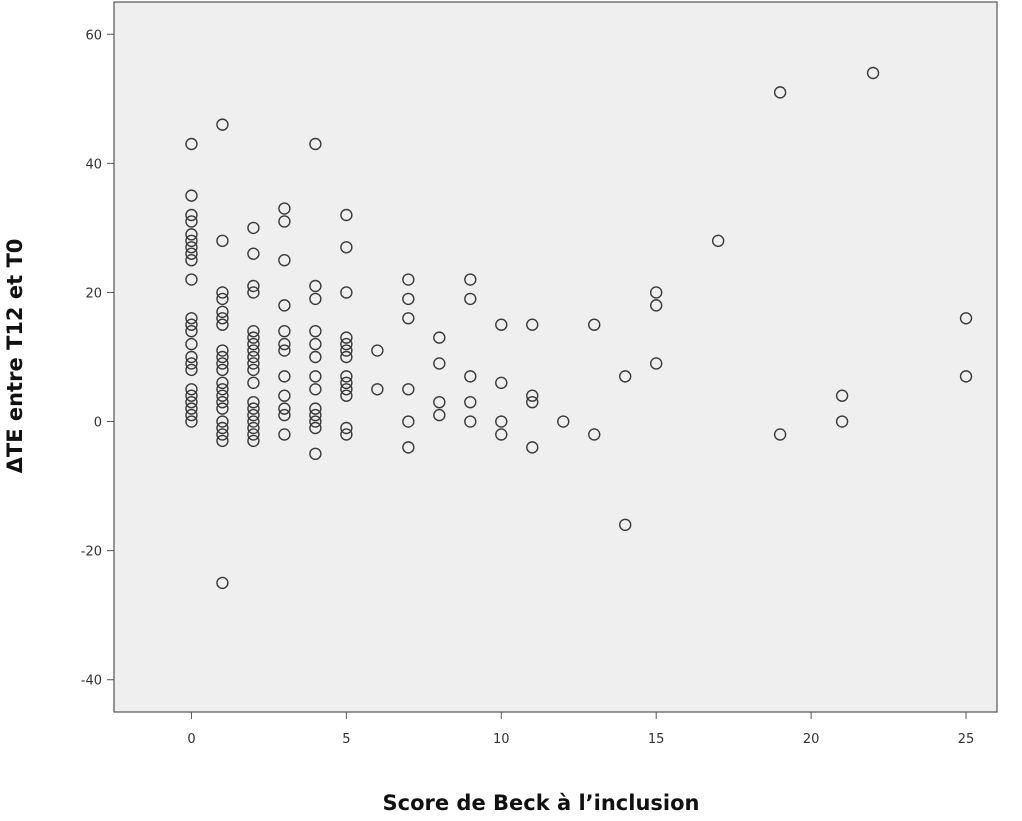  What do you see at coordinates (541, 803) in the screenshot?
I see `x-axis-title: Score de Beck à l’inclusion` at bounding box center [541, 803].